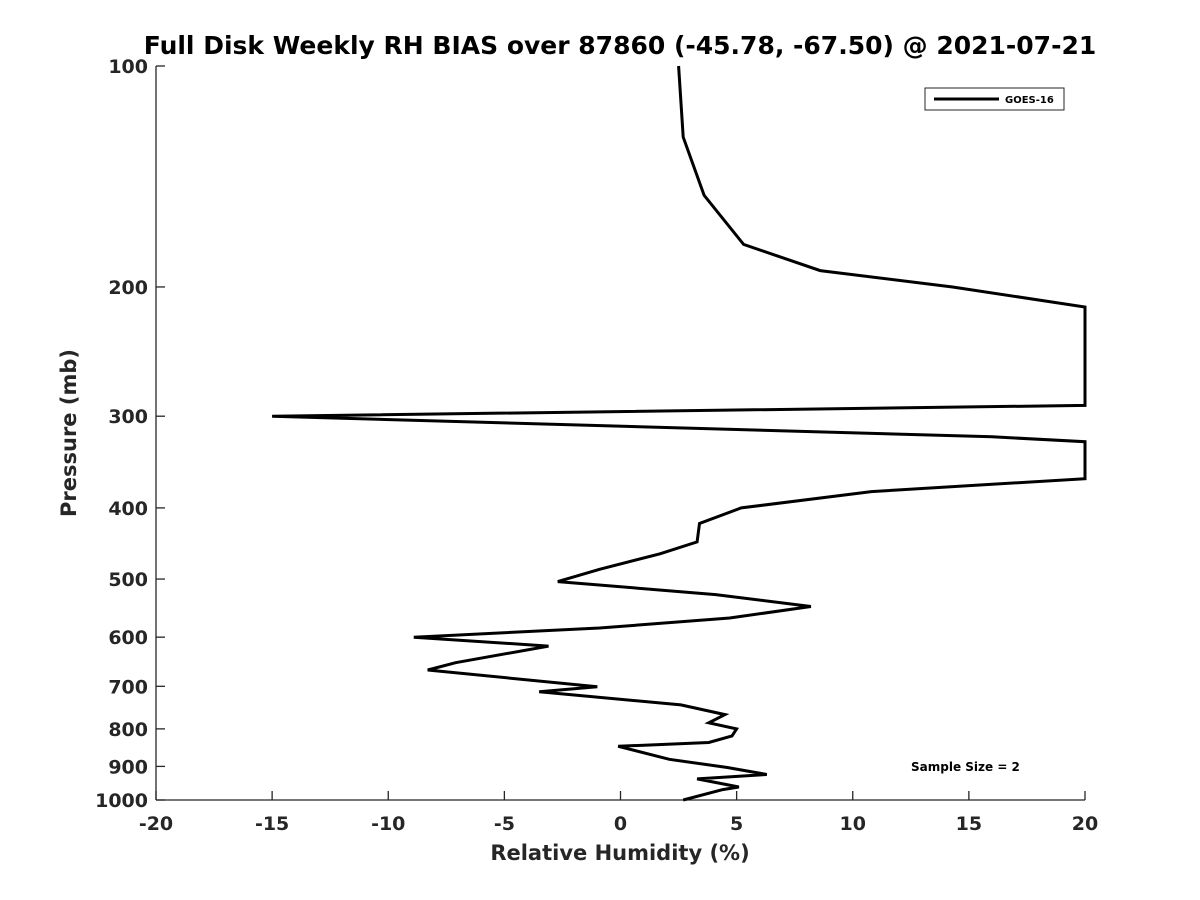 The width and height of the screenshot is (1200, 900). I want to click on legend-label-goes-16: GOES-16, so click(1029, 100).